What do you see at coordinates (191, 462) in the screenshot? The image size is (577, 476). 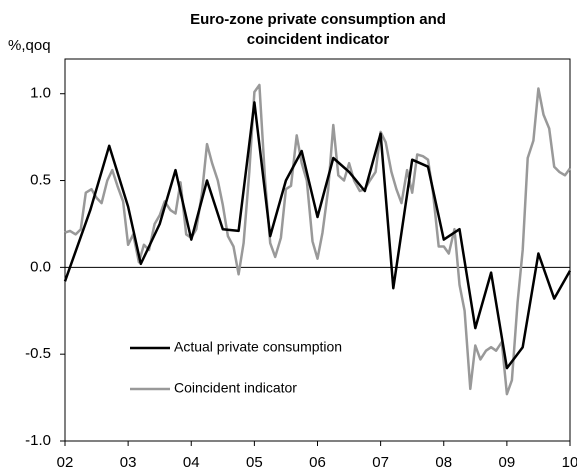 I see `x-tick-label: 04` at bounding box center [191, 462].